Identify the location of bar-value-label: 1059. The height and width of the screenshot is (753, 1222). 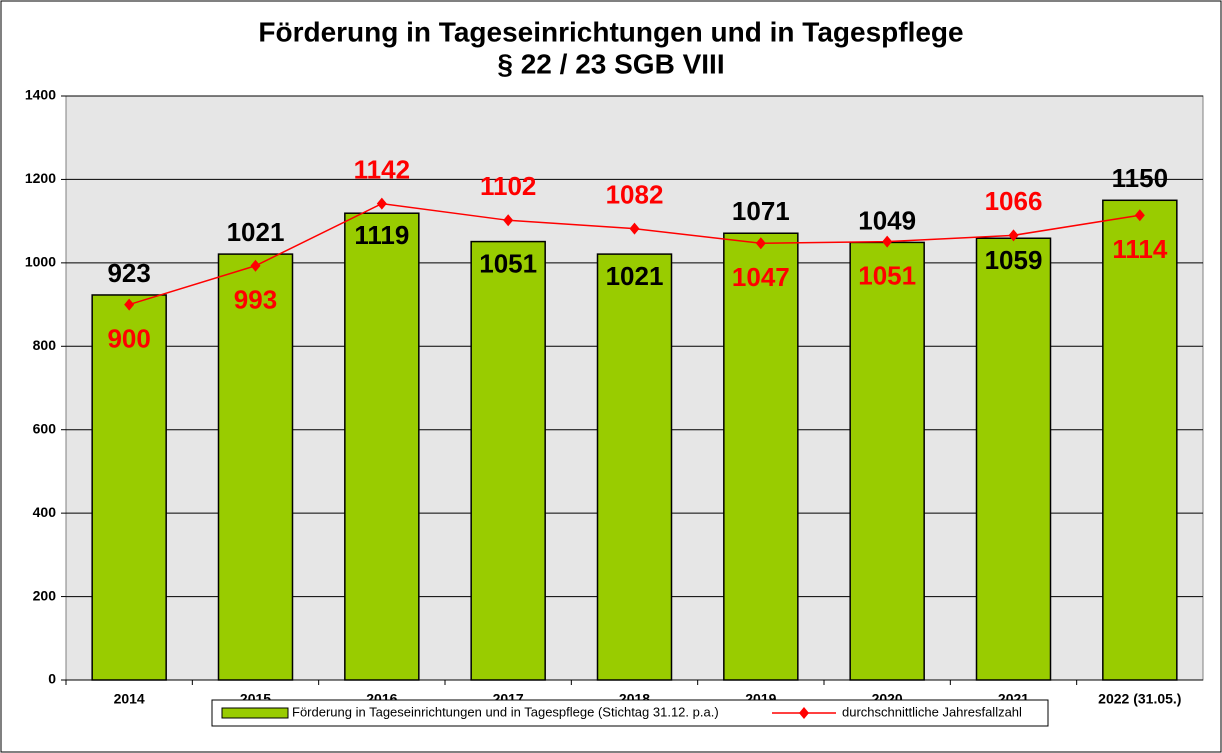
(1014, 260).